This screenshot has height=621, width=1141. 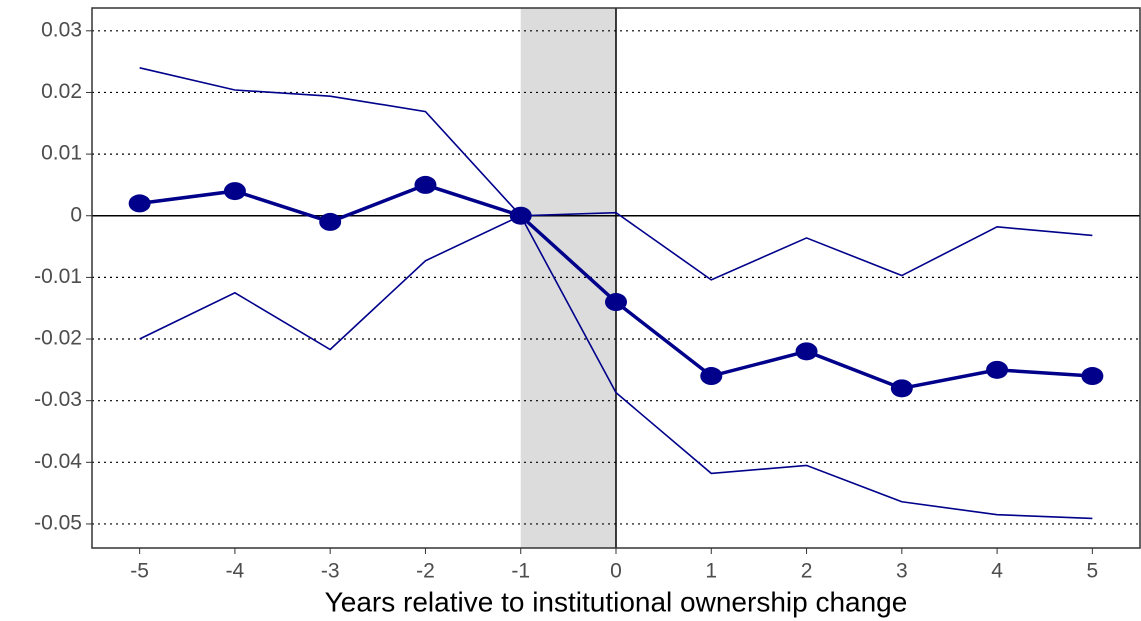 I want to click on y-tick-label: 0.02, so click(x=61, y=91).